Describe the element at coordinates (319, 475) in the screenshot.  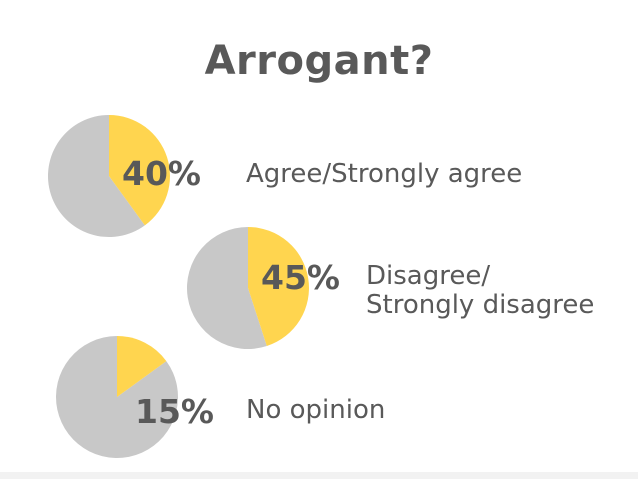
I see `bottom-divider` at that location.